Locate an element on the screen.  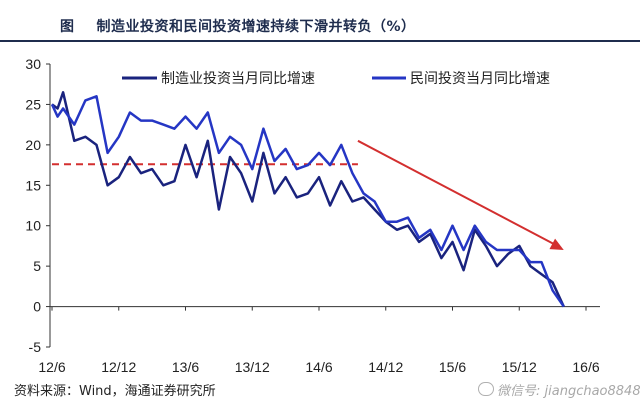
y-tick-label: 25 is located at coordinates (33, 104).